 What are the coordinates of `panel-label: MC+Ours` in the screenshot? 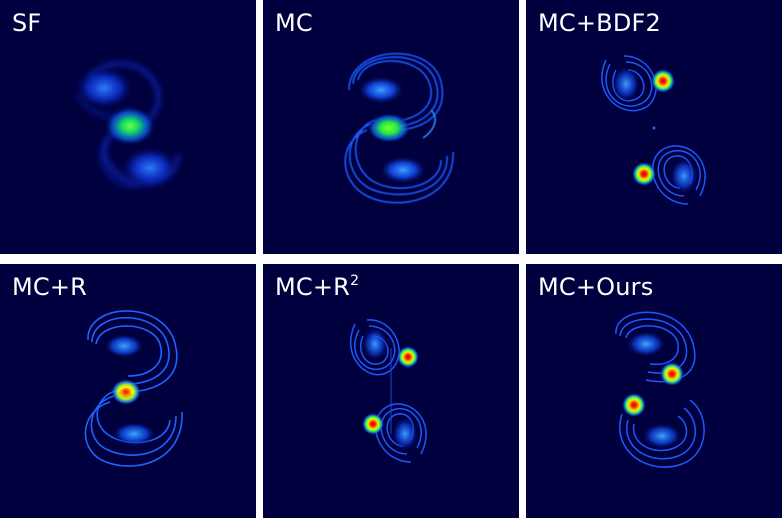 It's located at (596, 287).